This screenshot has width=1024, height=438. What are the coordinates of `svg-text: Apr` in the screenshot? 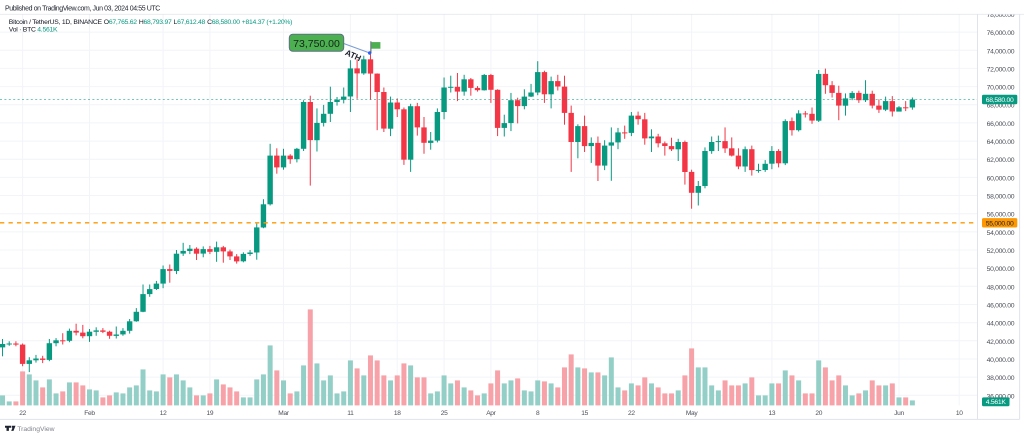 It's located at (491, 413).